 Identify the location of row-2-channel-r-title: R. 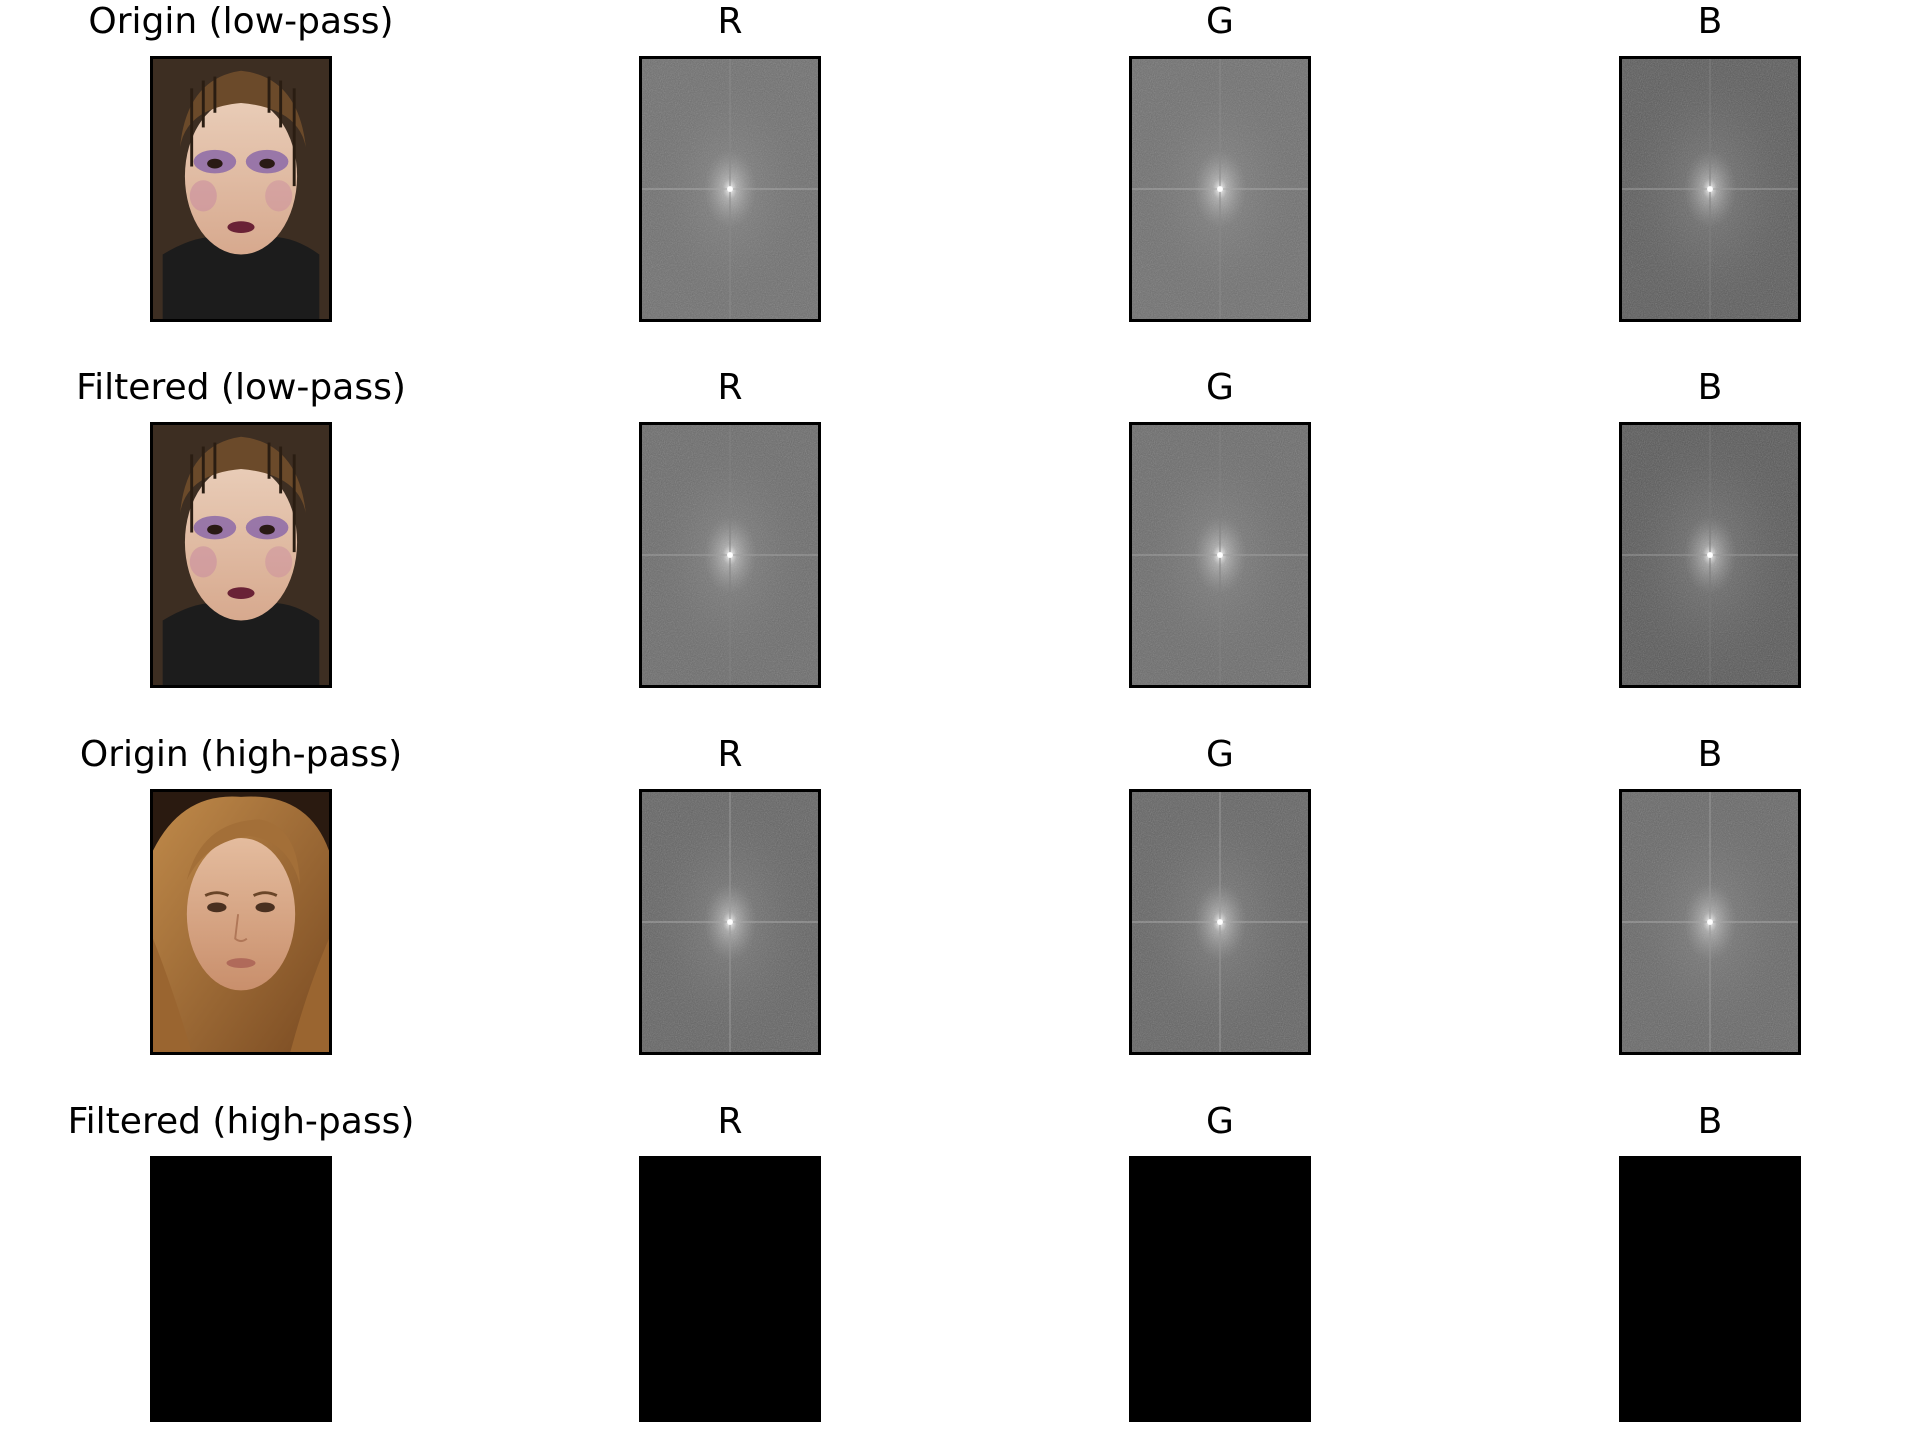
(730, 754).